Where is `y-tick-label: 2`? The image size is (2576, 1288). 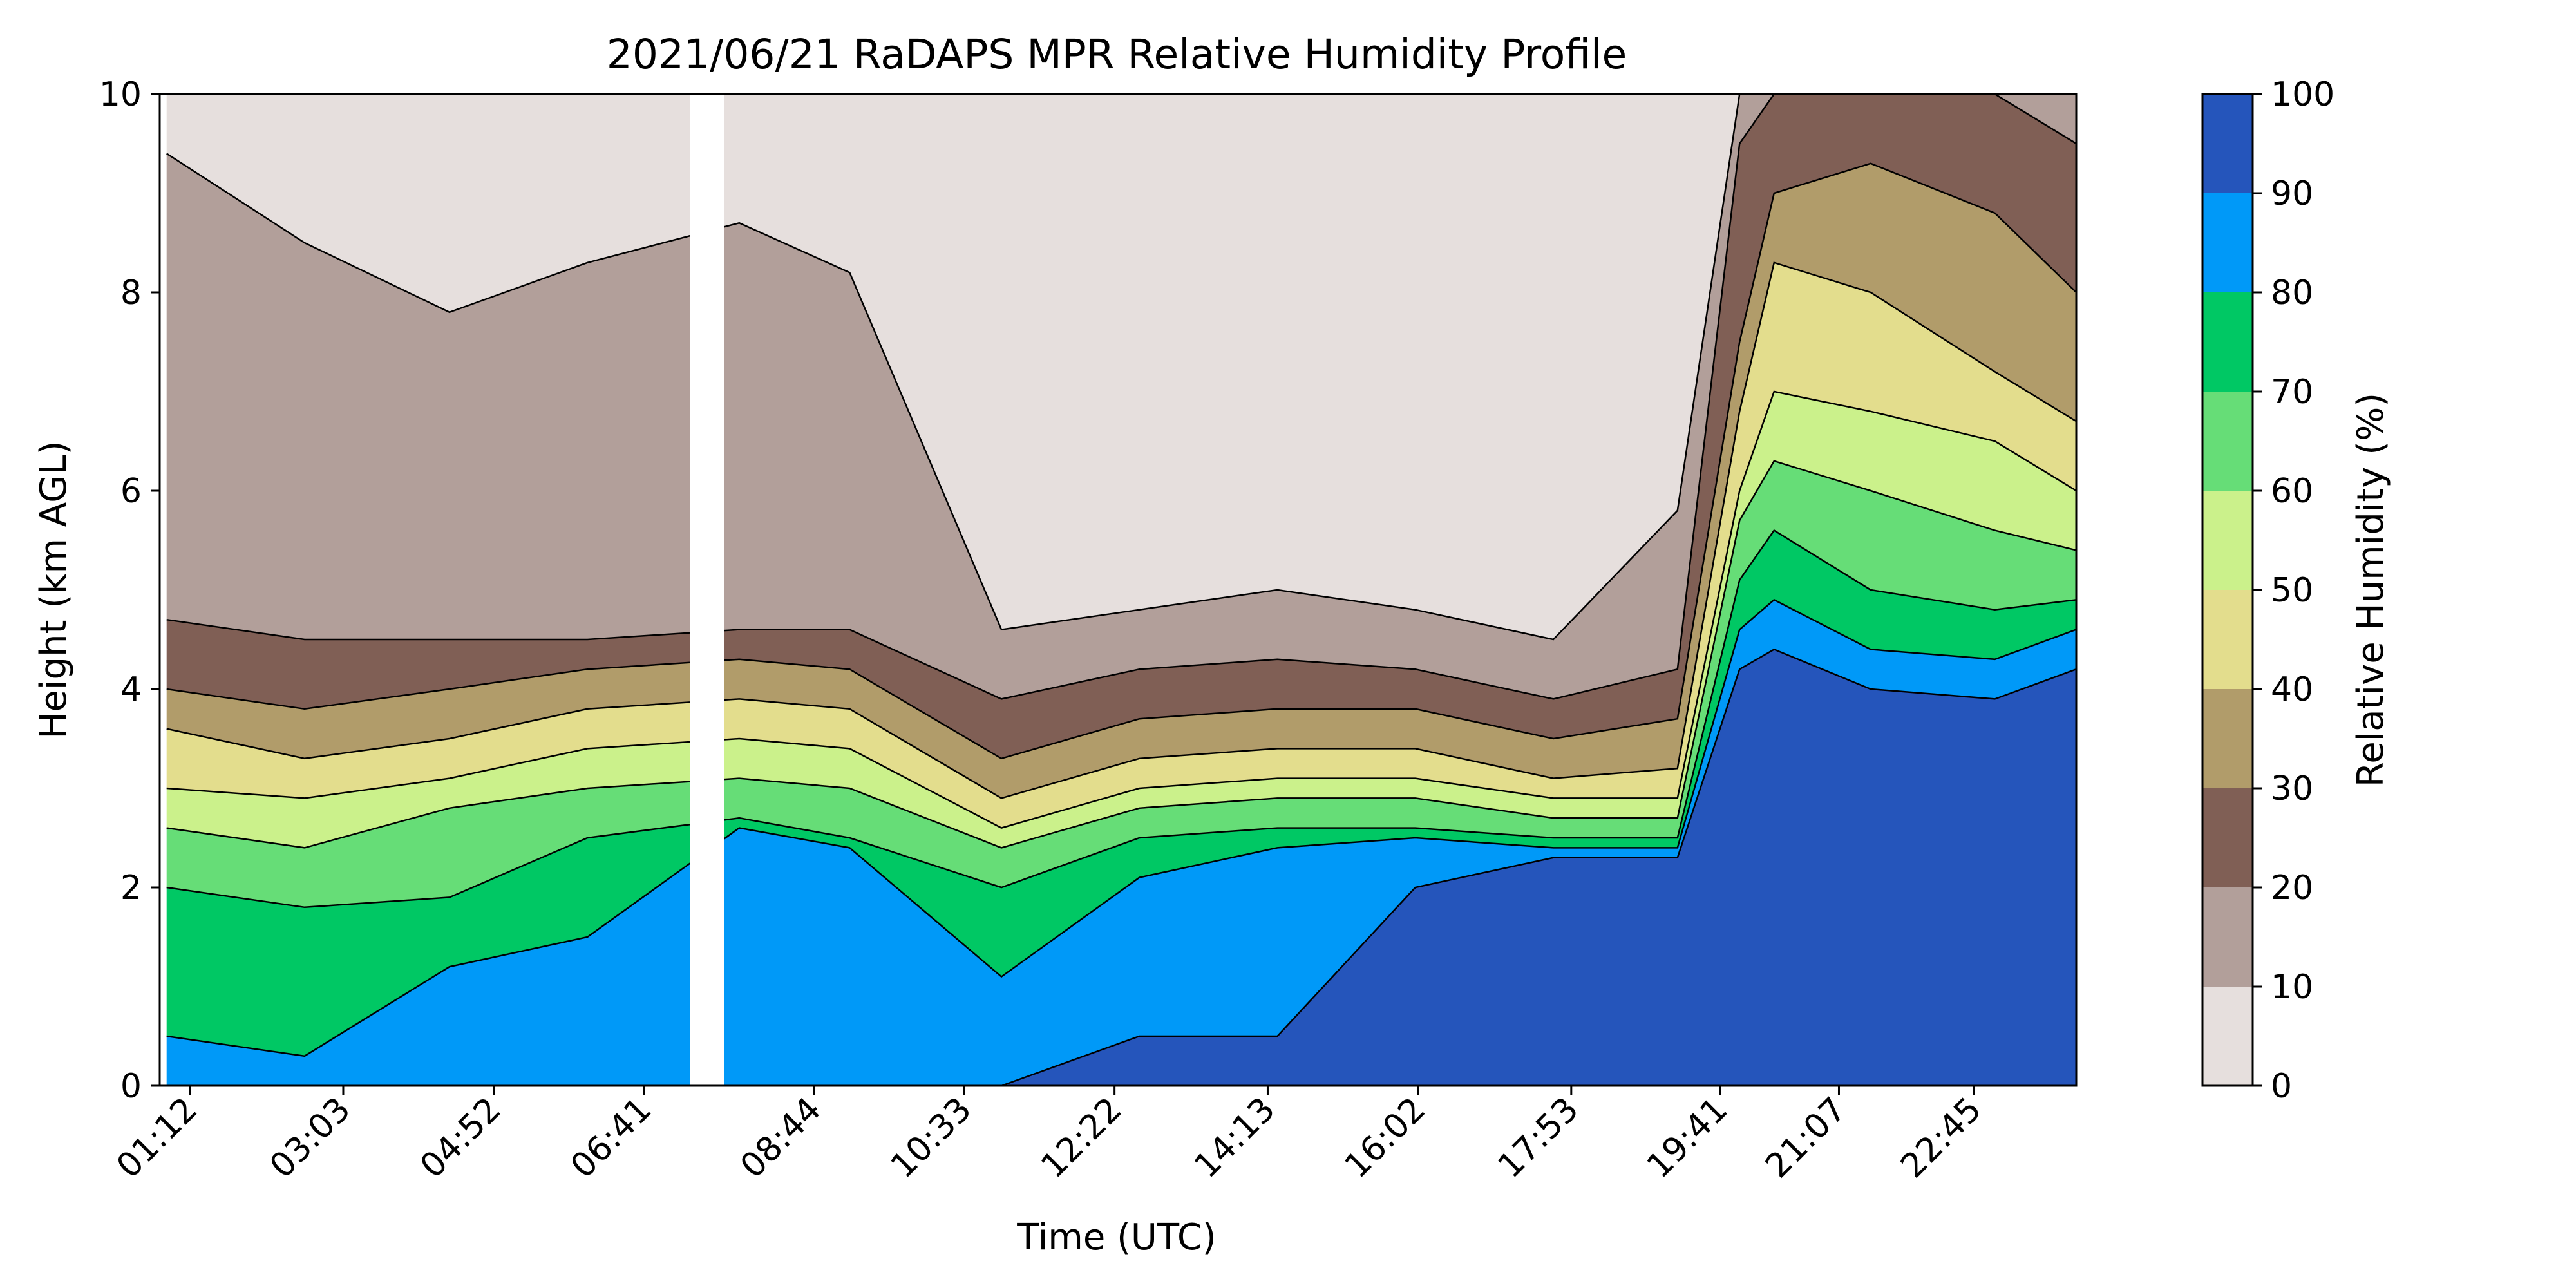 y-tick-label: 2 is located at coordinates (131, 888).